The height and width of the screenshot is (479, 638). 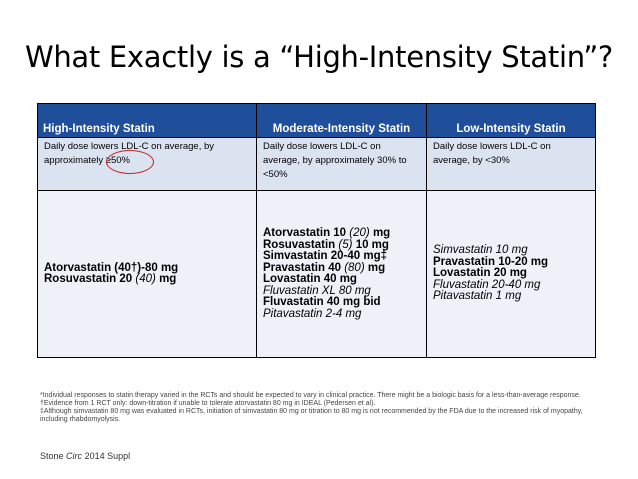 I want to click on drug-unit: 10 mg, so click(x=372, y=244).